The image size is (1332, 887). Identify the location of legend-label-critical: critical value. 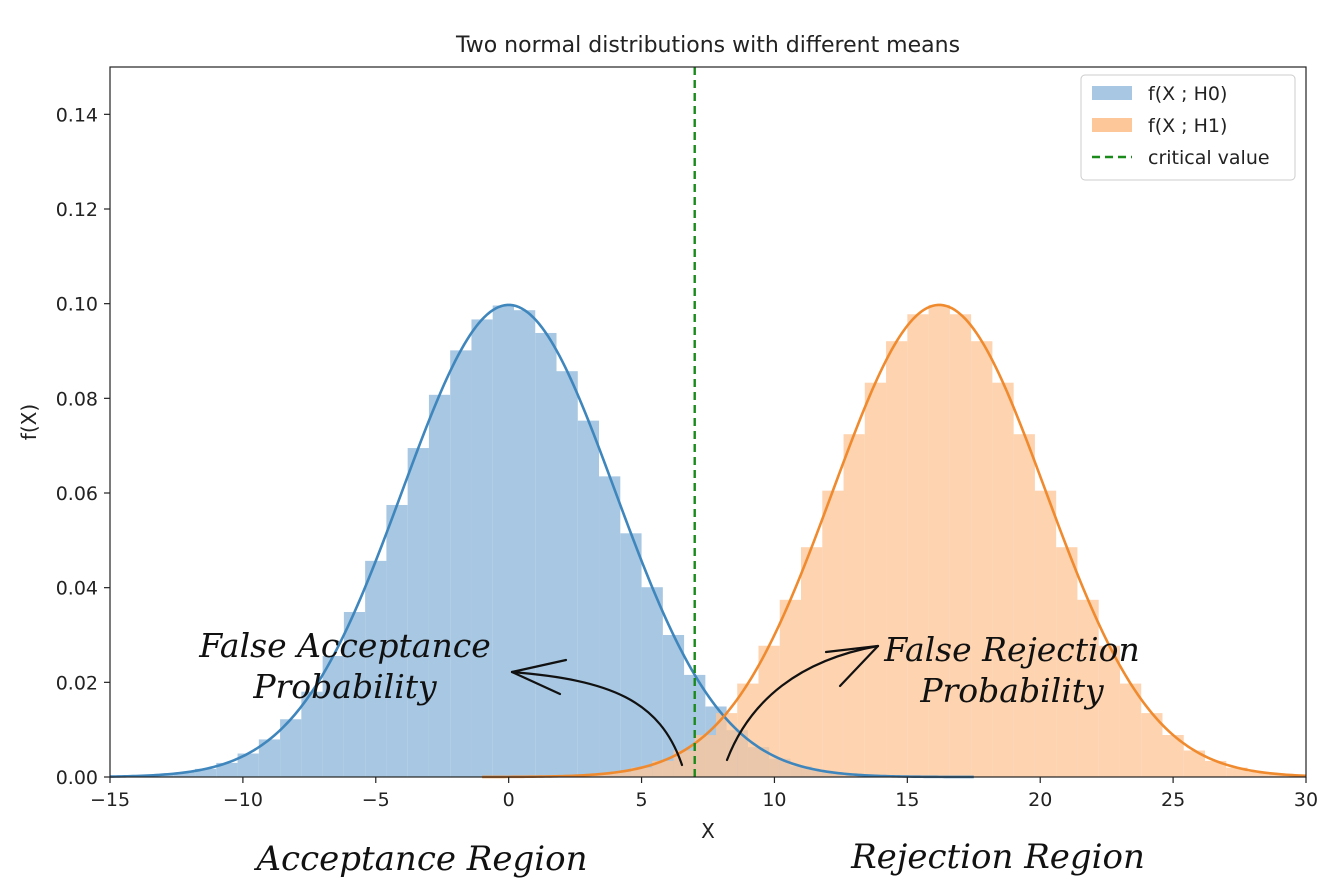
(1209, 158).